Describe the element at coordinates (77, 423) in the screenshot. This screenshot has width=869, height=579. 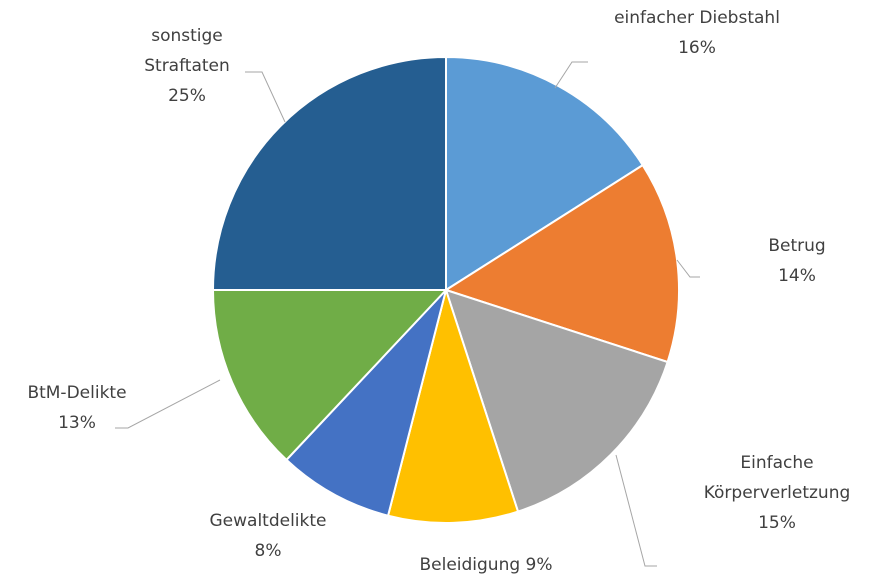
I see `value-label: 13%` at that location.